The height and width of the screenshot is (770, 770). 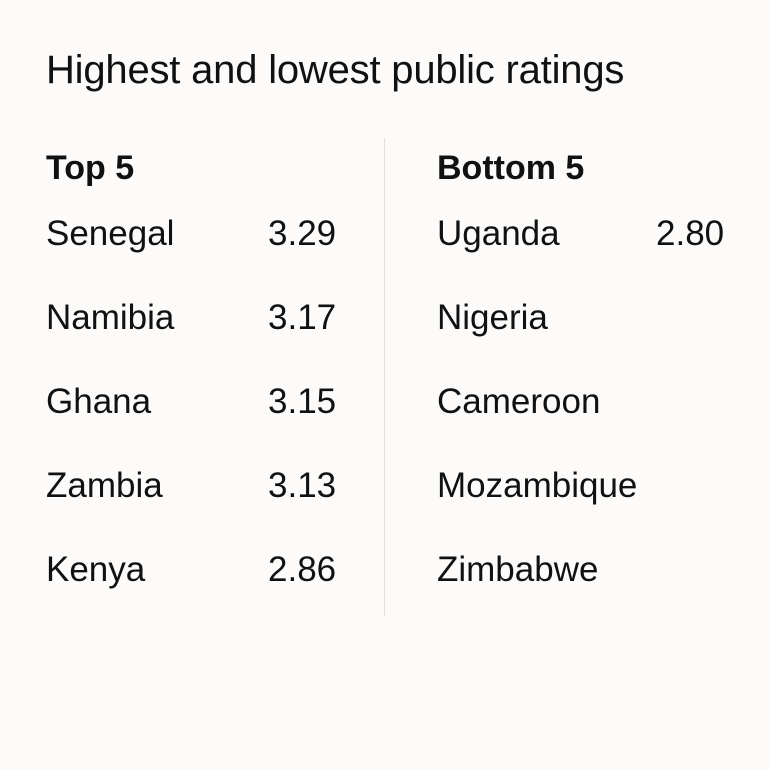 I want to click on country-name: Uganda, so click(x=498, y=233).